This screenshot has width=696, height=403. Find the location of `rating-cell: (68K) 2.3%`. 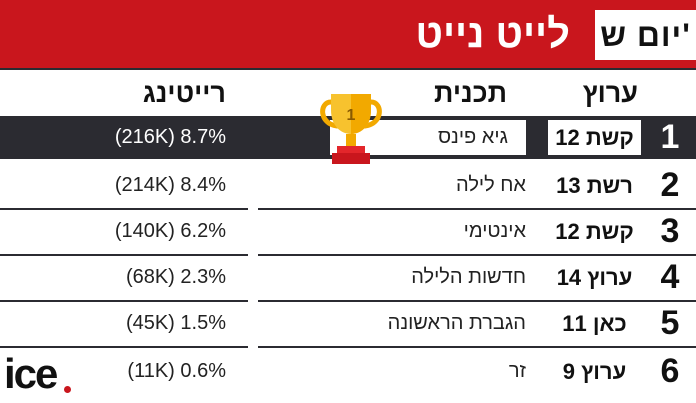

rating-cell: (68K) 2.3% is located at coordinates (124, 277).